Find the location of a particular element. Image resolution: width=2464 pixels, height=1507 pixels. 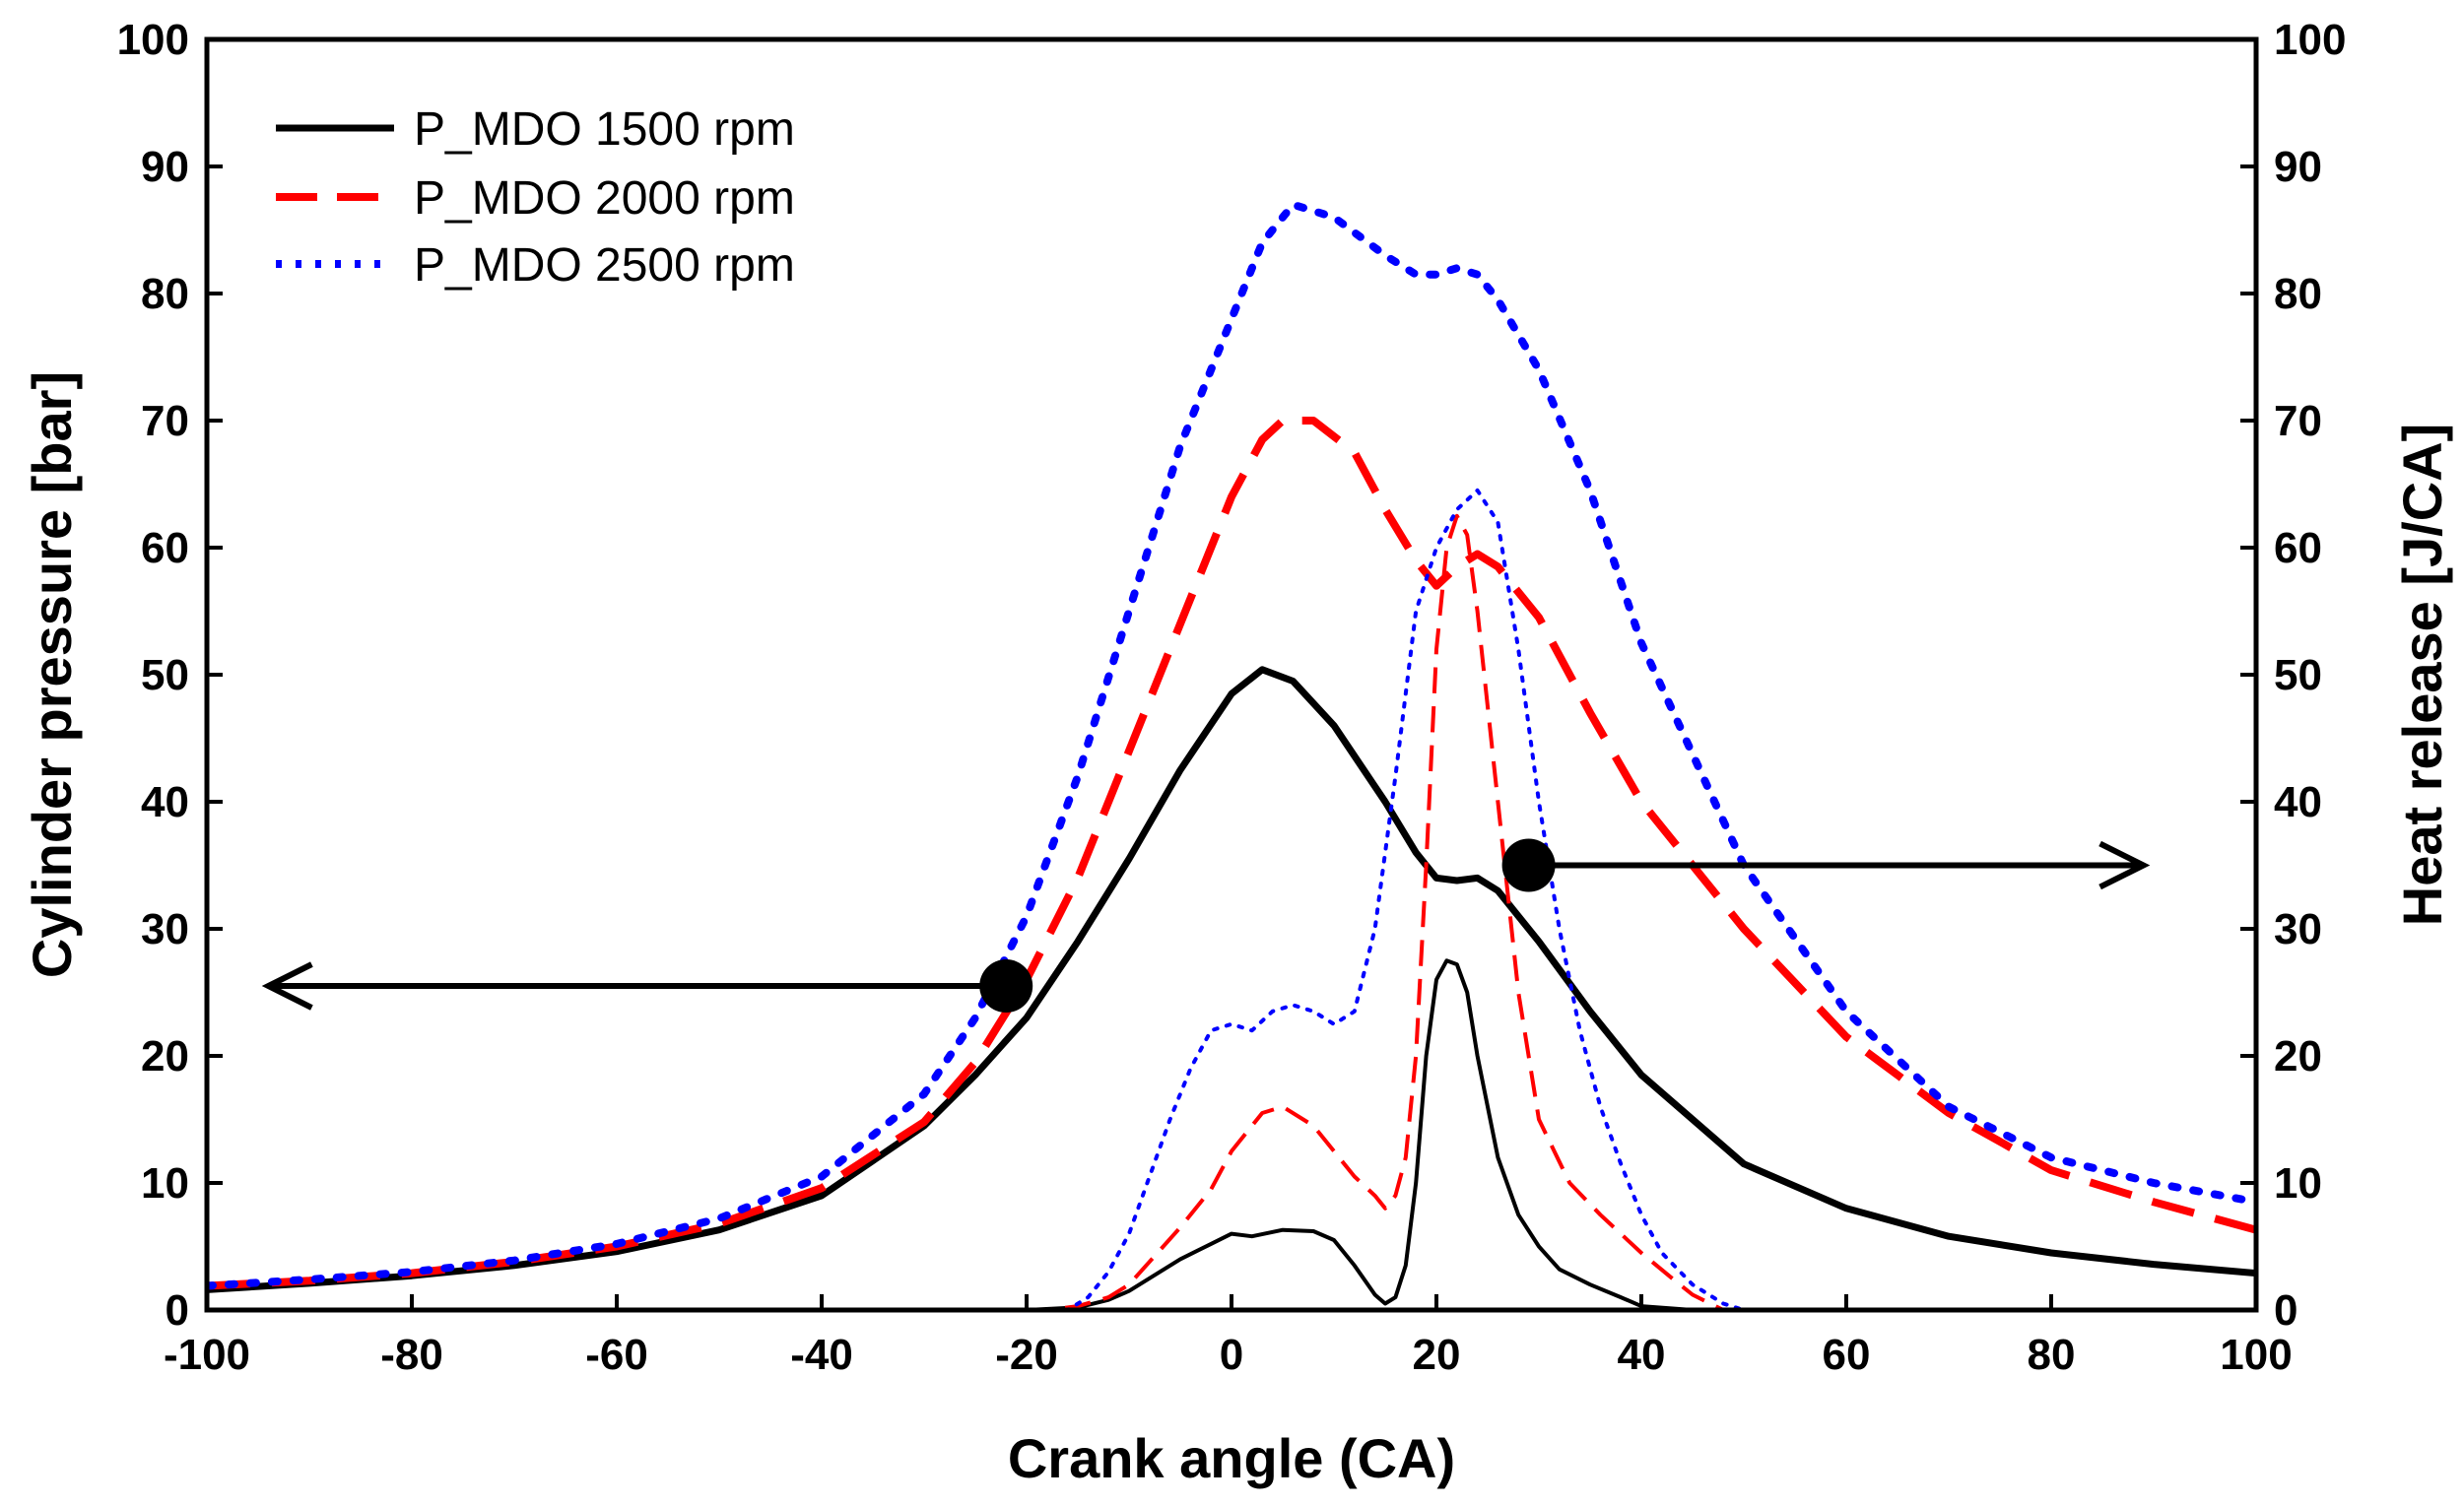

y-tick-label-left: 90 is located at coordinates (165, 167).